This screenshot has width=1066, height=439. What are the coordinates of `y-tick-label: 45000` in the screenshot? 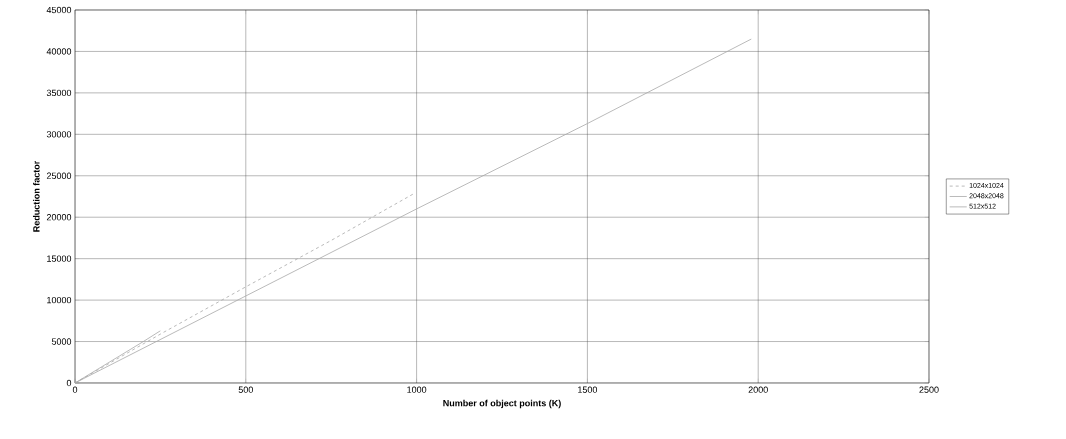 It's located at (59, 10).